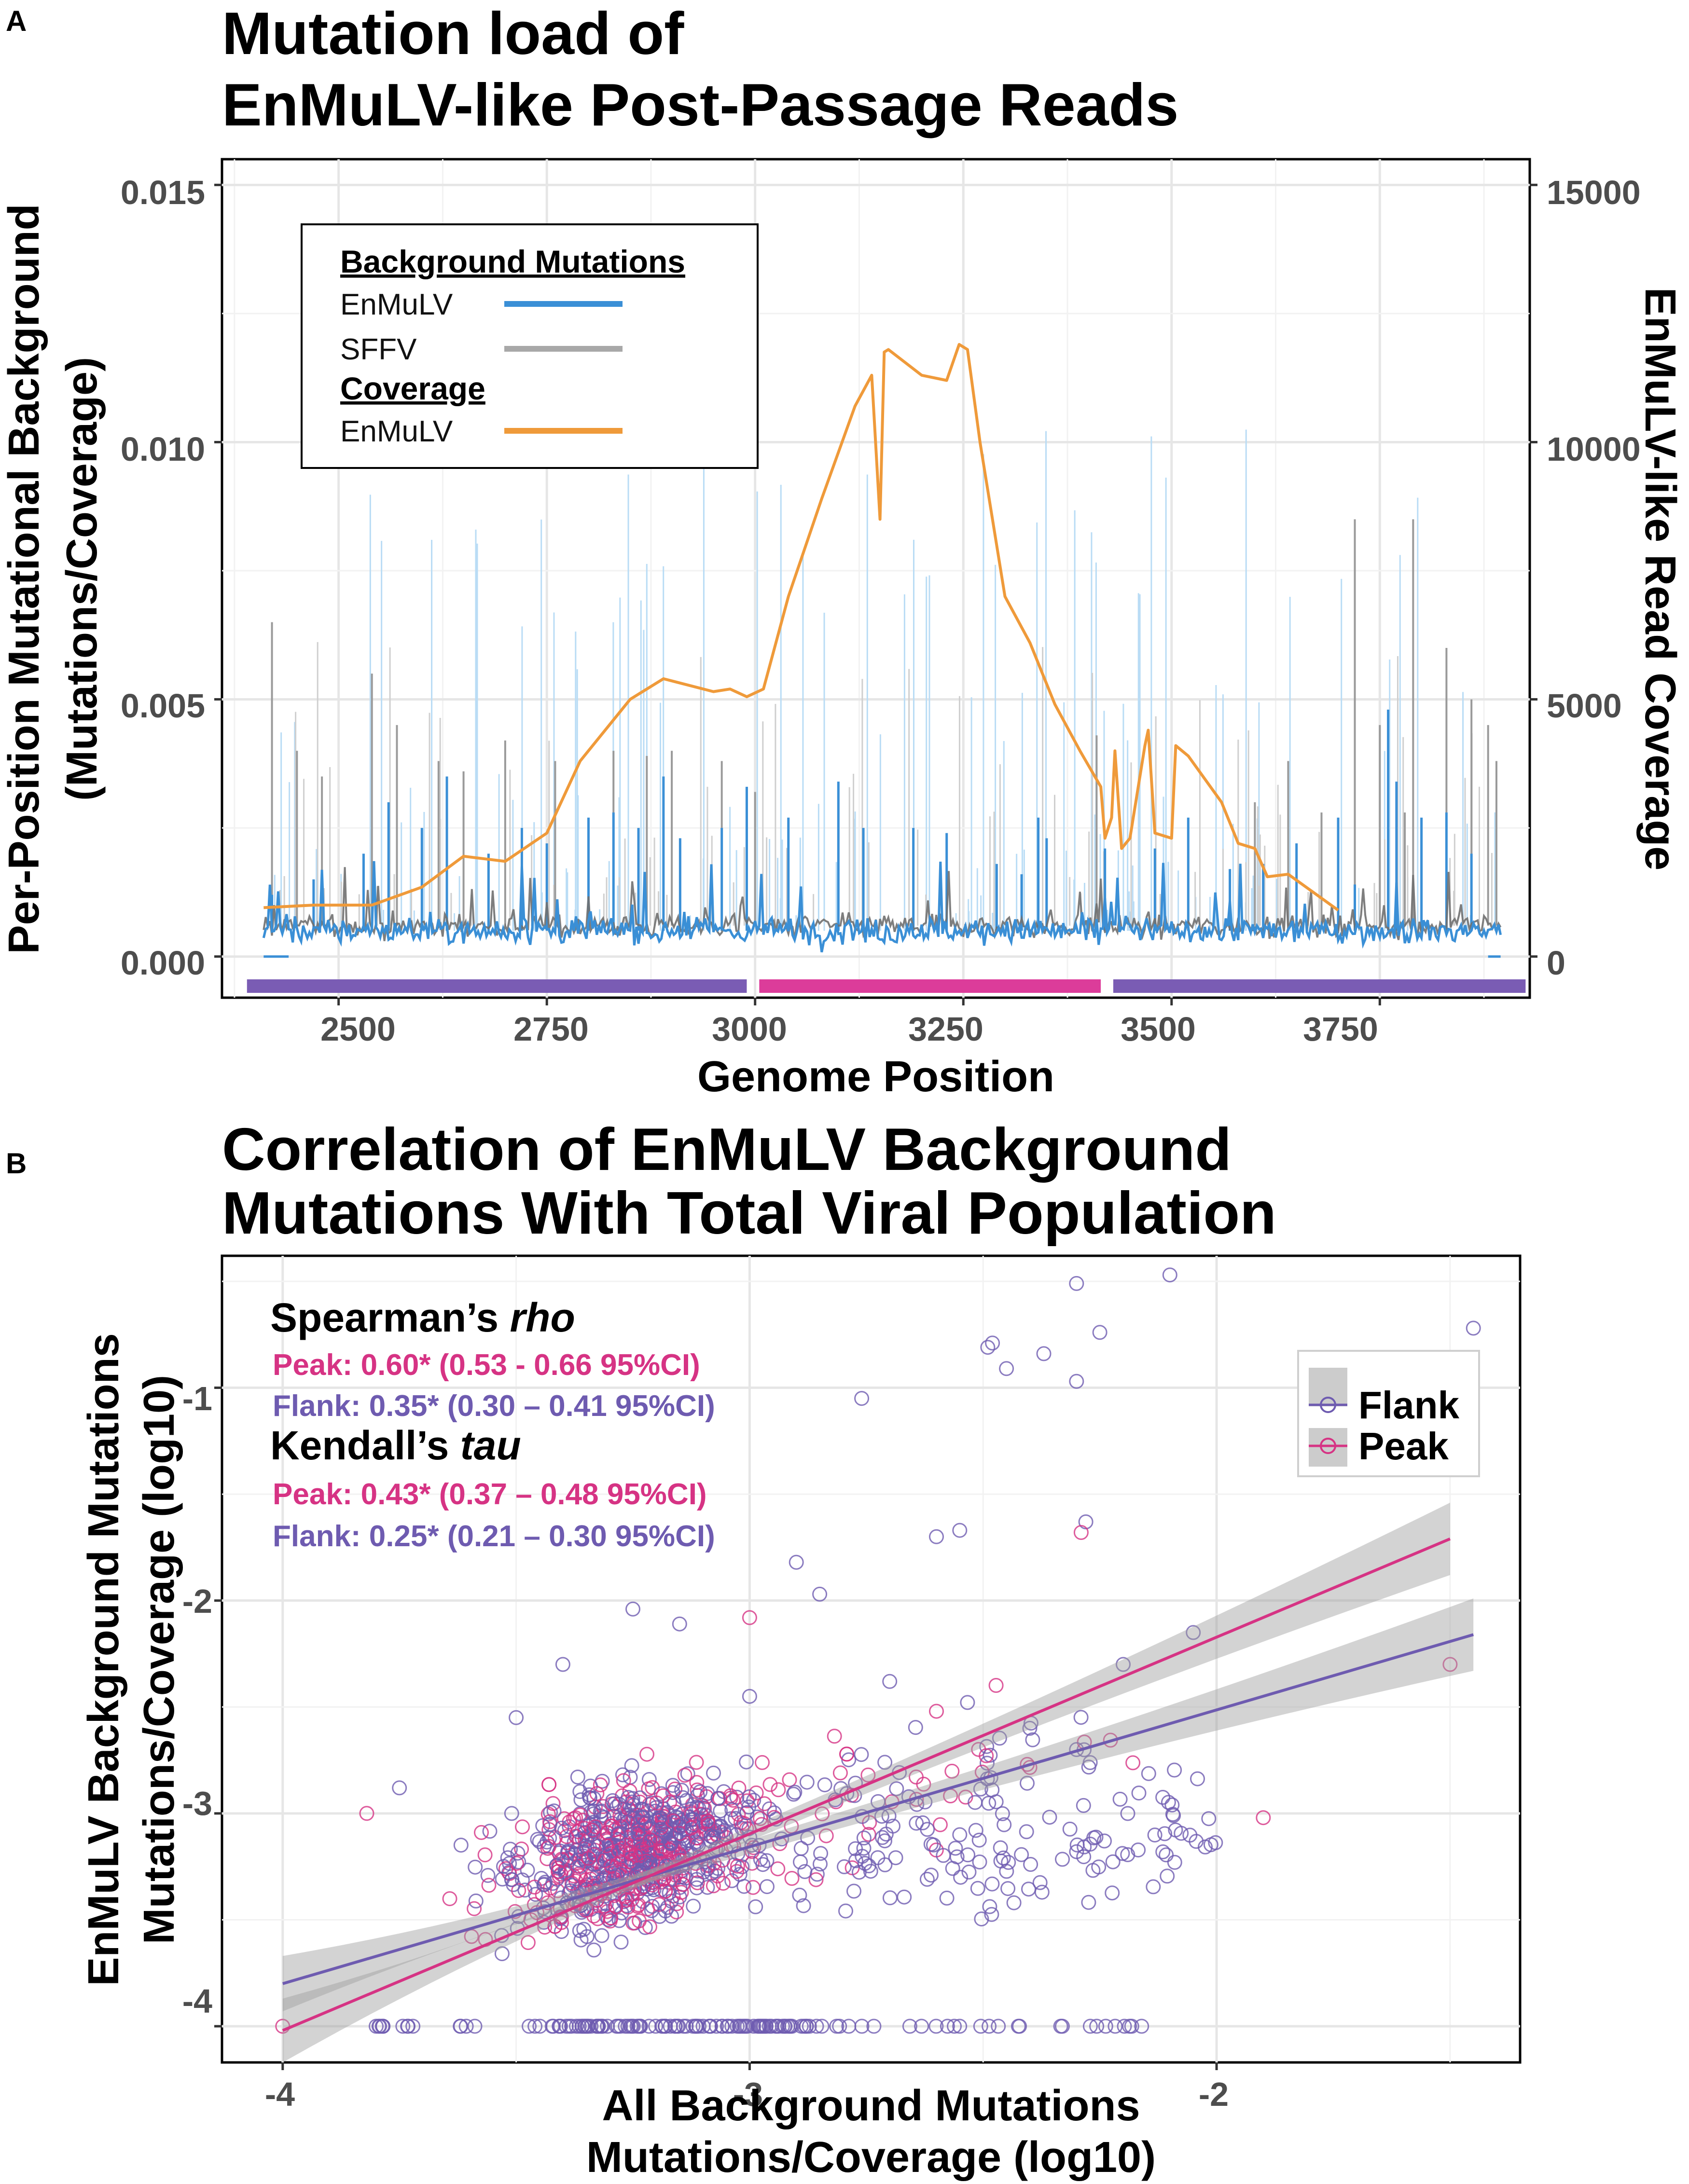  What do you see at coordinates (1340, 1029) in the screenshot?
I see `a-x-tick: 3750` at bounding box center [1340, 1029].